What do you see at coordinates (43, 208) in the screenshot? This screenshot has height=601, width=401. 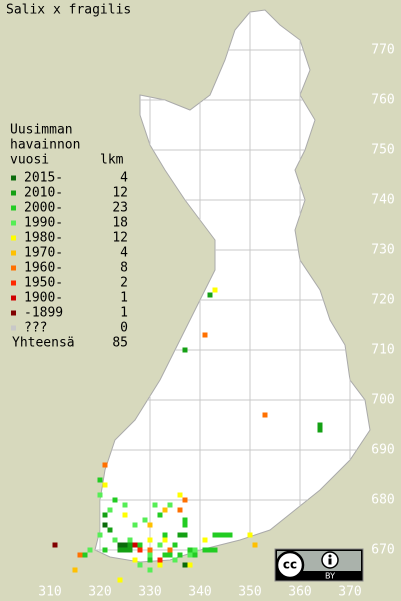 I see `legend-label: 2000-` at bounding box center [43, 208].